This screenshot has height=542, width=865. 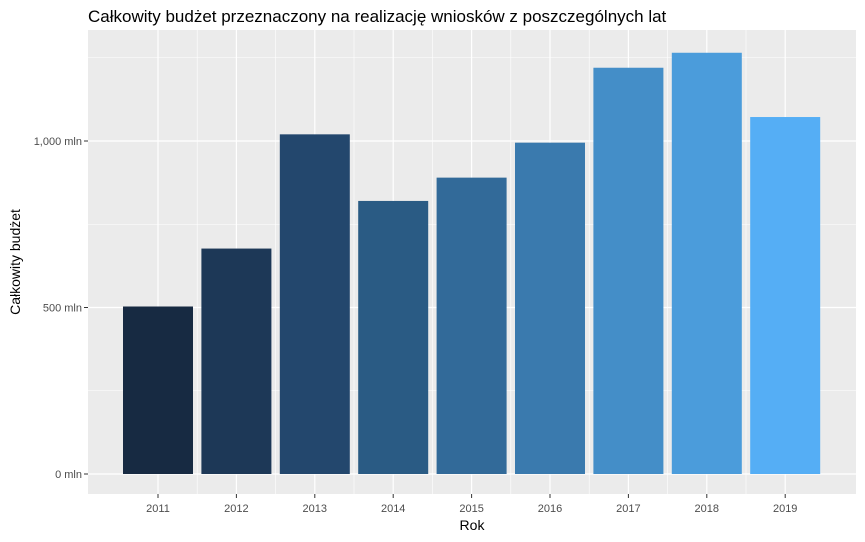 What do you see at coordinates (236, 509) in the screenshot?
I see `x-tick-label: 2012` at bounding box center [236, 509].